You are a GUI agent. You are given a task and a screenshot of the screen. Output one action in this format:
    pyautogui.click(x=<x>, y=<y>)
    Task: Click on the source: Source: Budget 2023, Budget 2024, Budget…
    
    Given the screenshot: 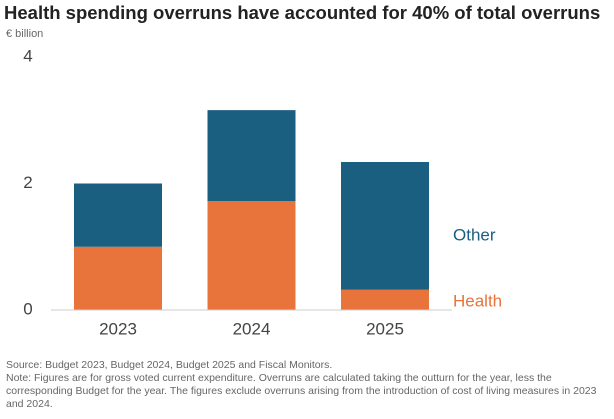 What is the action you would take?
    pyautogui.click(x=169, y=365)
    